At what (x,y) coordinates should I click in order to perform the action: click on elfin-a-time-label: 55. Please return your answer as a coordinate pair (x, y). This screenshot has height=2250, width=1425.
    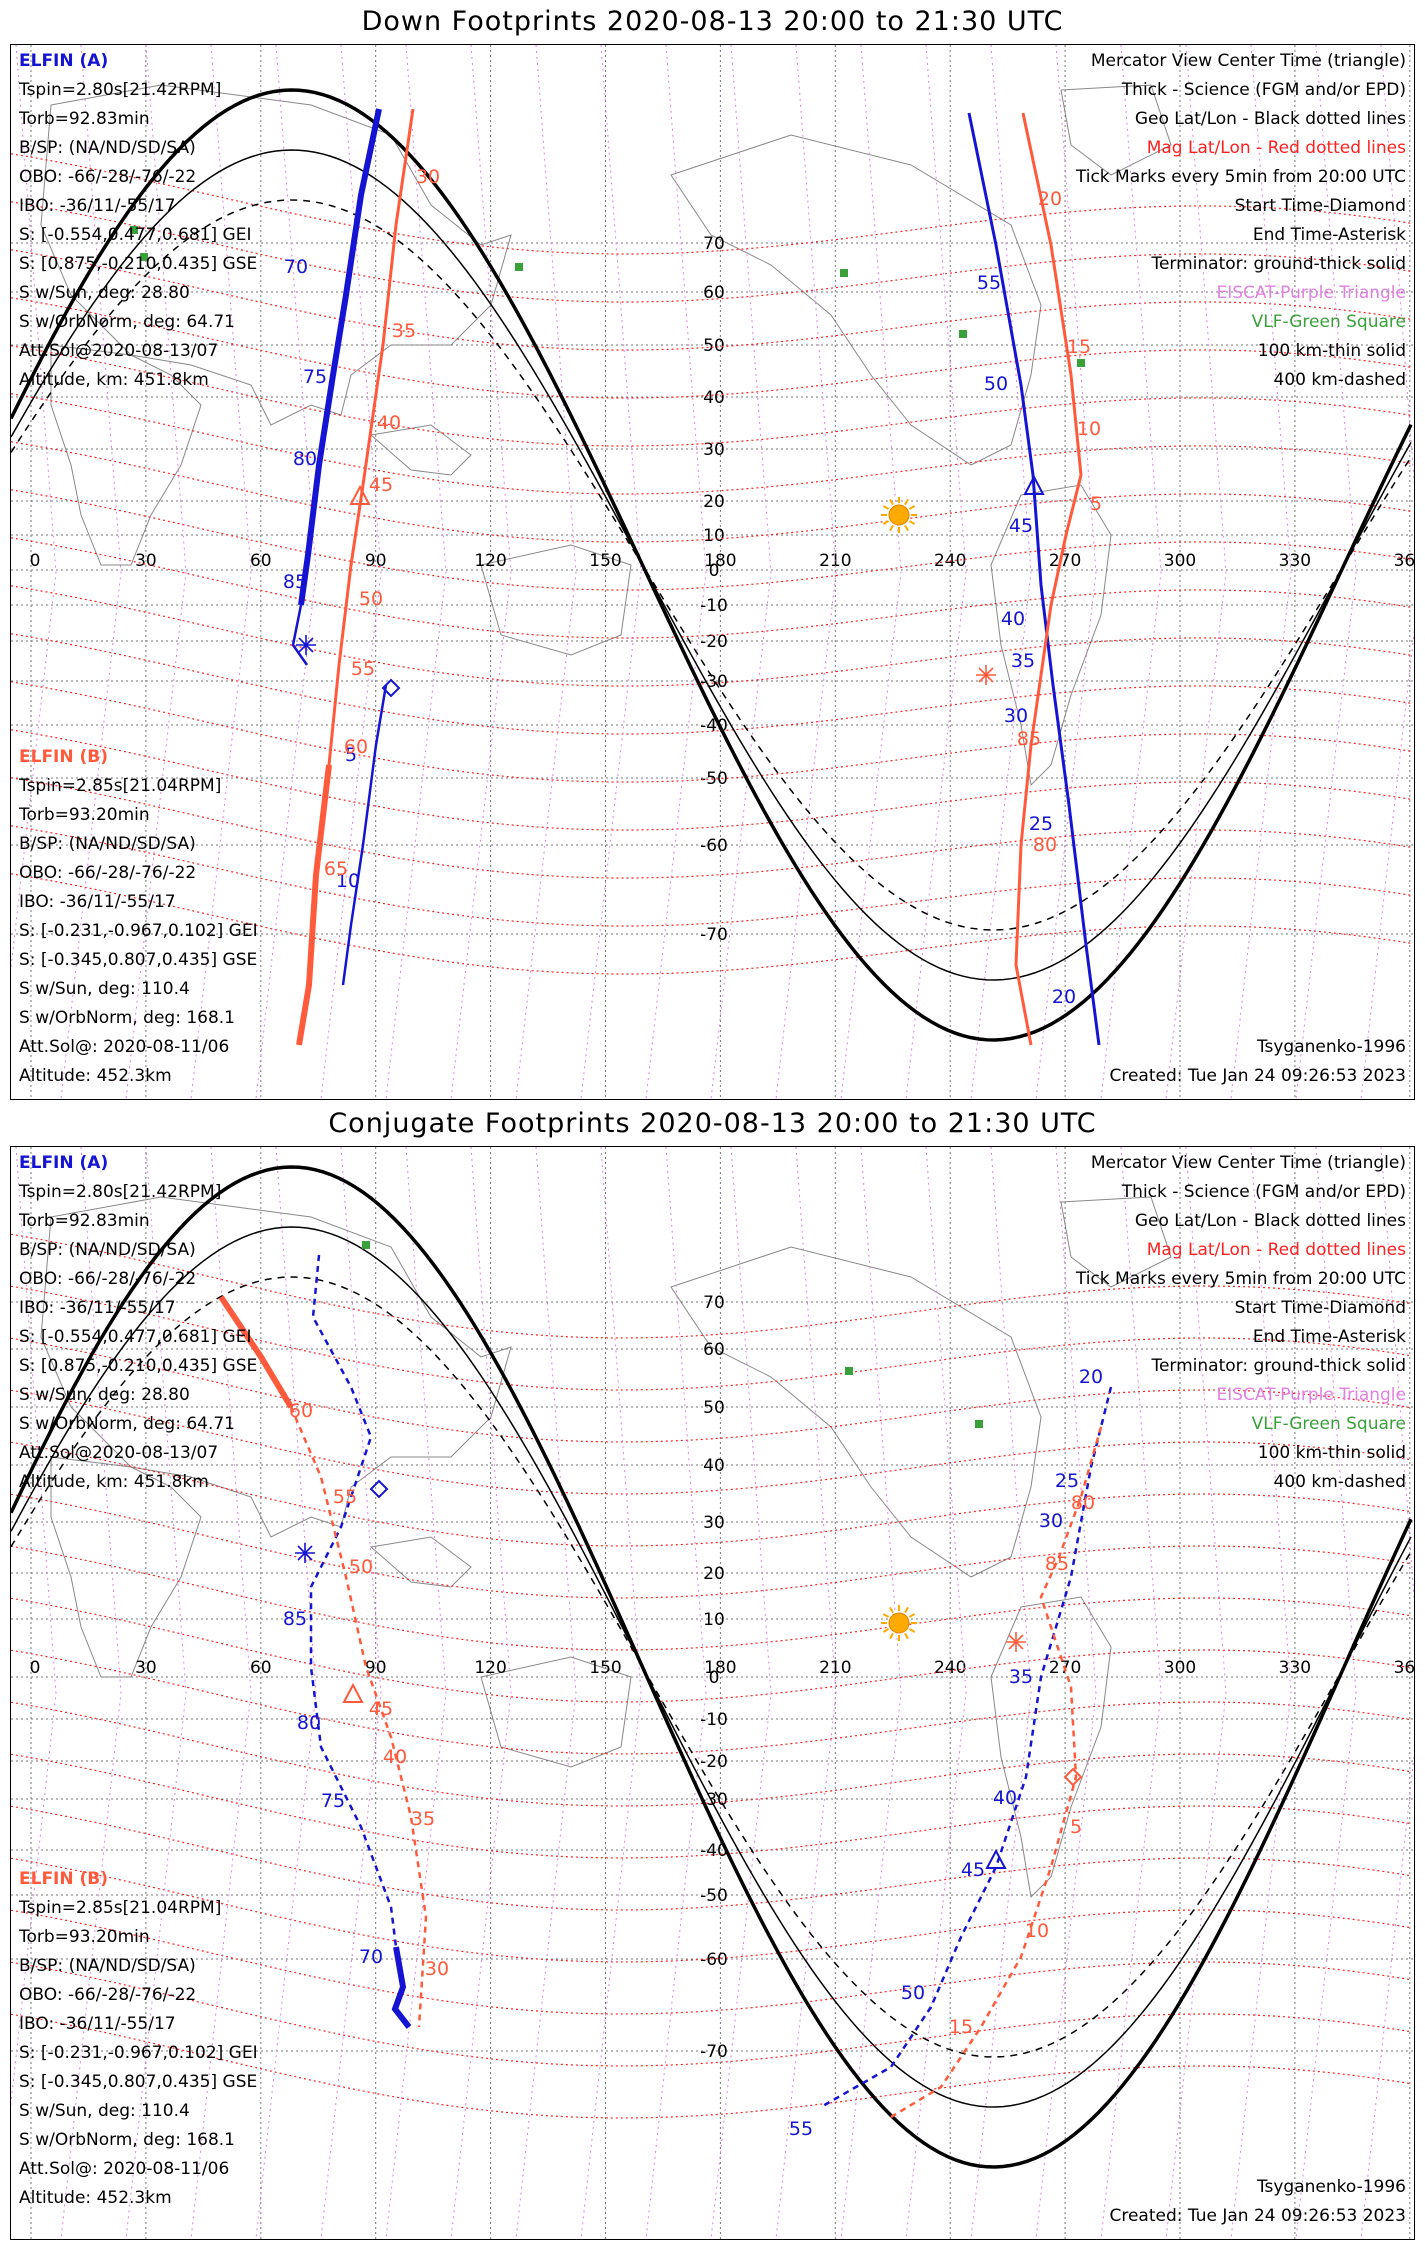
    Looking at the image, I should click on (989, 283).